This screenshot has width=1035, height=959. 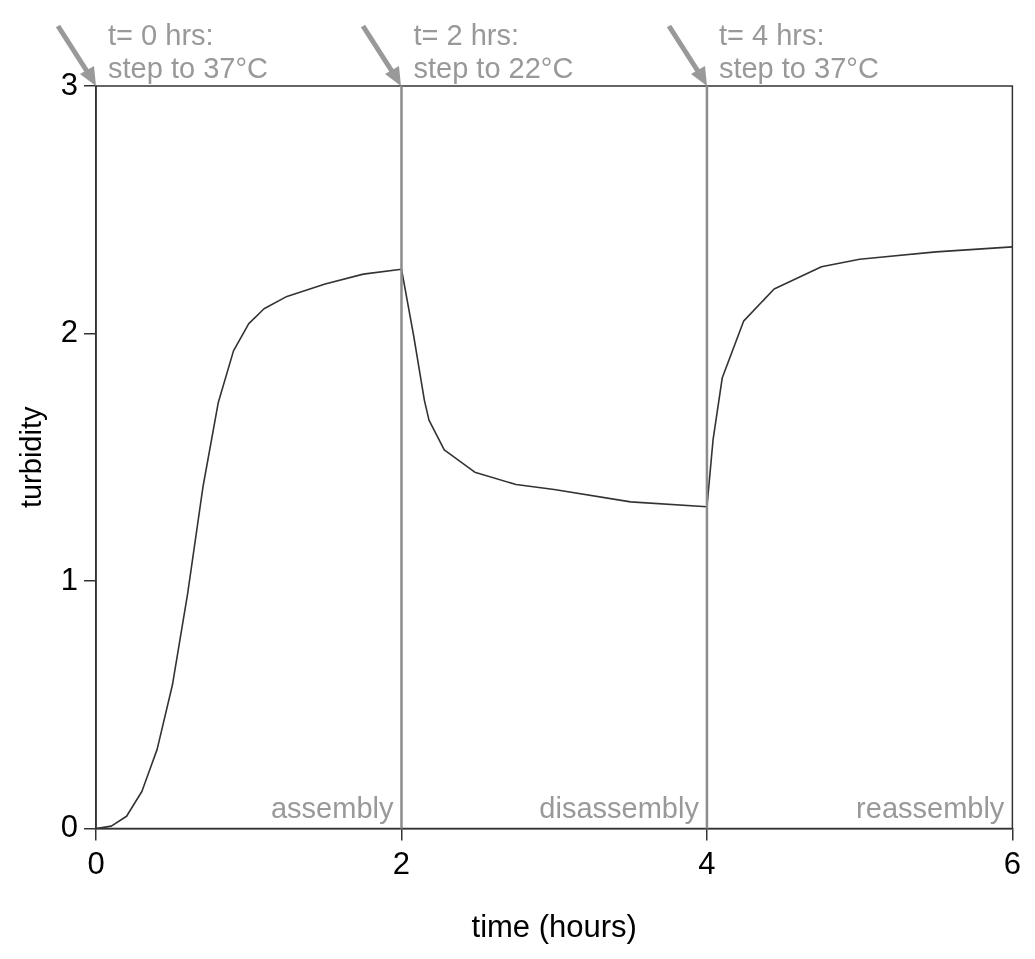 What do you see at coordinates (1012, 863) in the screenshot?
I see `x-tick-label: 6` at bounding box center [1012, 863].